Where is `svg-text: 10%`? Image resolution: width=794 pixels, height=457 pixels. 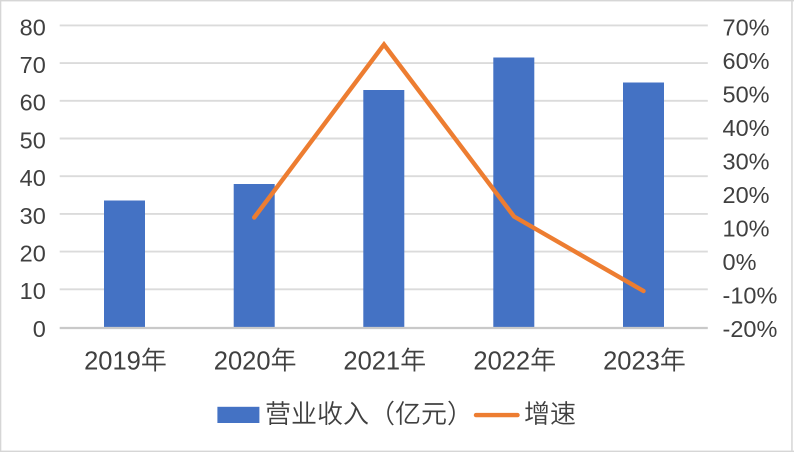
svg-text: 10% is located at coordinates (746, 228).